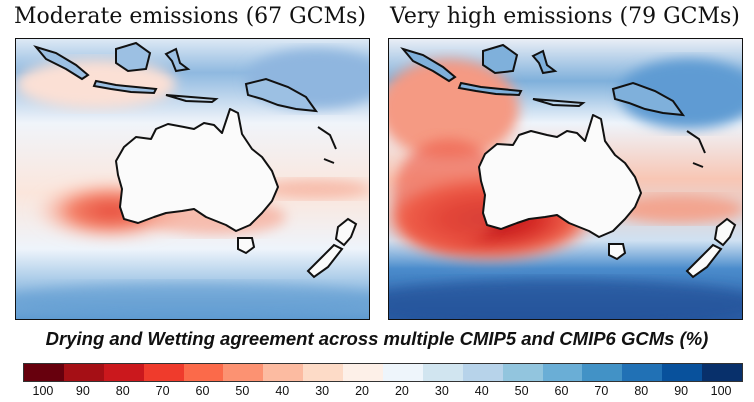 The height and width of the screenshot is (402, 754). Describe the element at coordinates (565, 16) in the screenshot. I see `panel-title-very-high: Very high emissions (79 GCMs)` at that location.